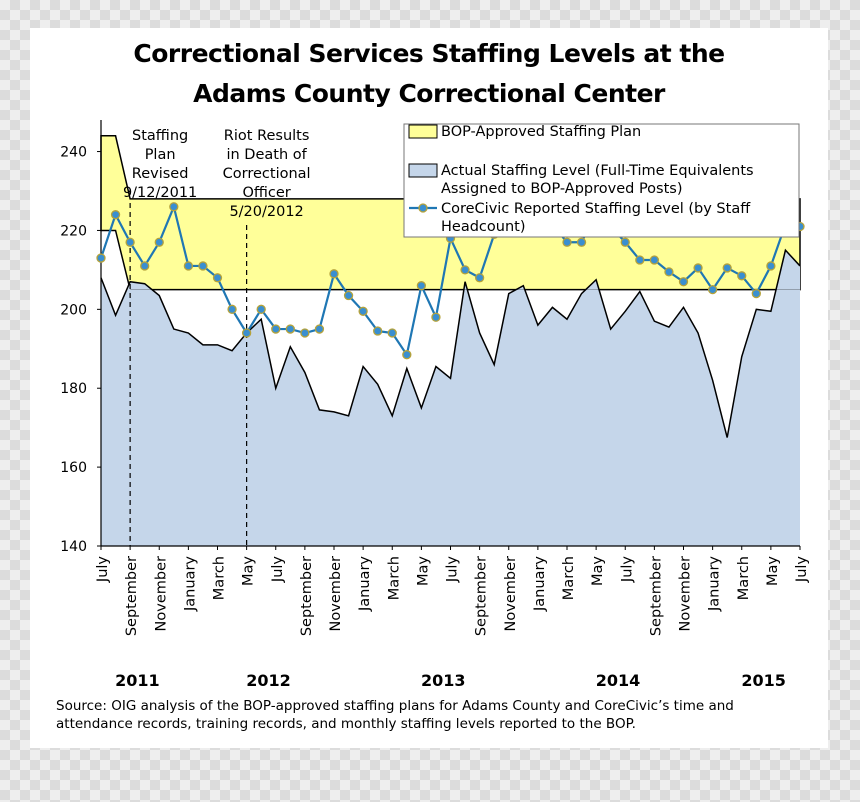  What do you see at coordinates (103, 569) in the screenshot?
I see `x-tick-label-0: July` at bounding box center [103, 569].